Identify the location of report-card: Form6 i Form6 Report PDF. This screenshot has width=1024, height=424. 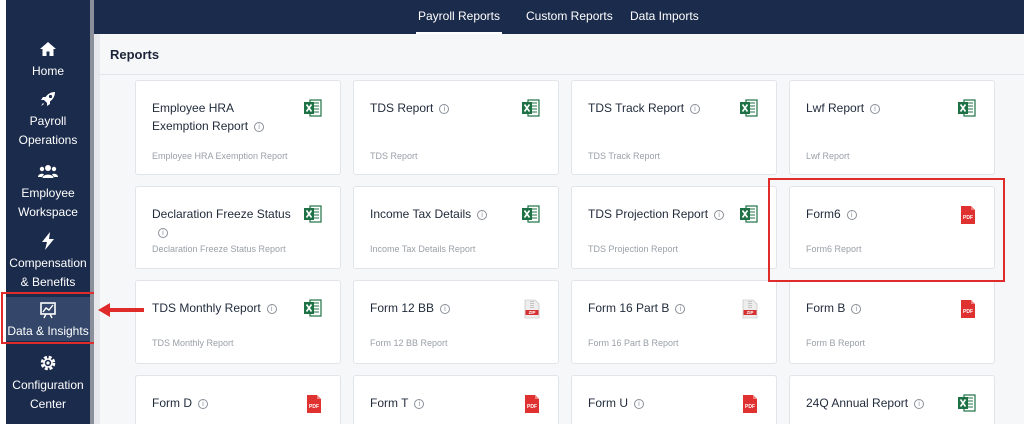
(892, 227).